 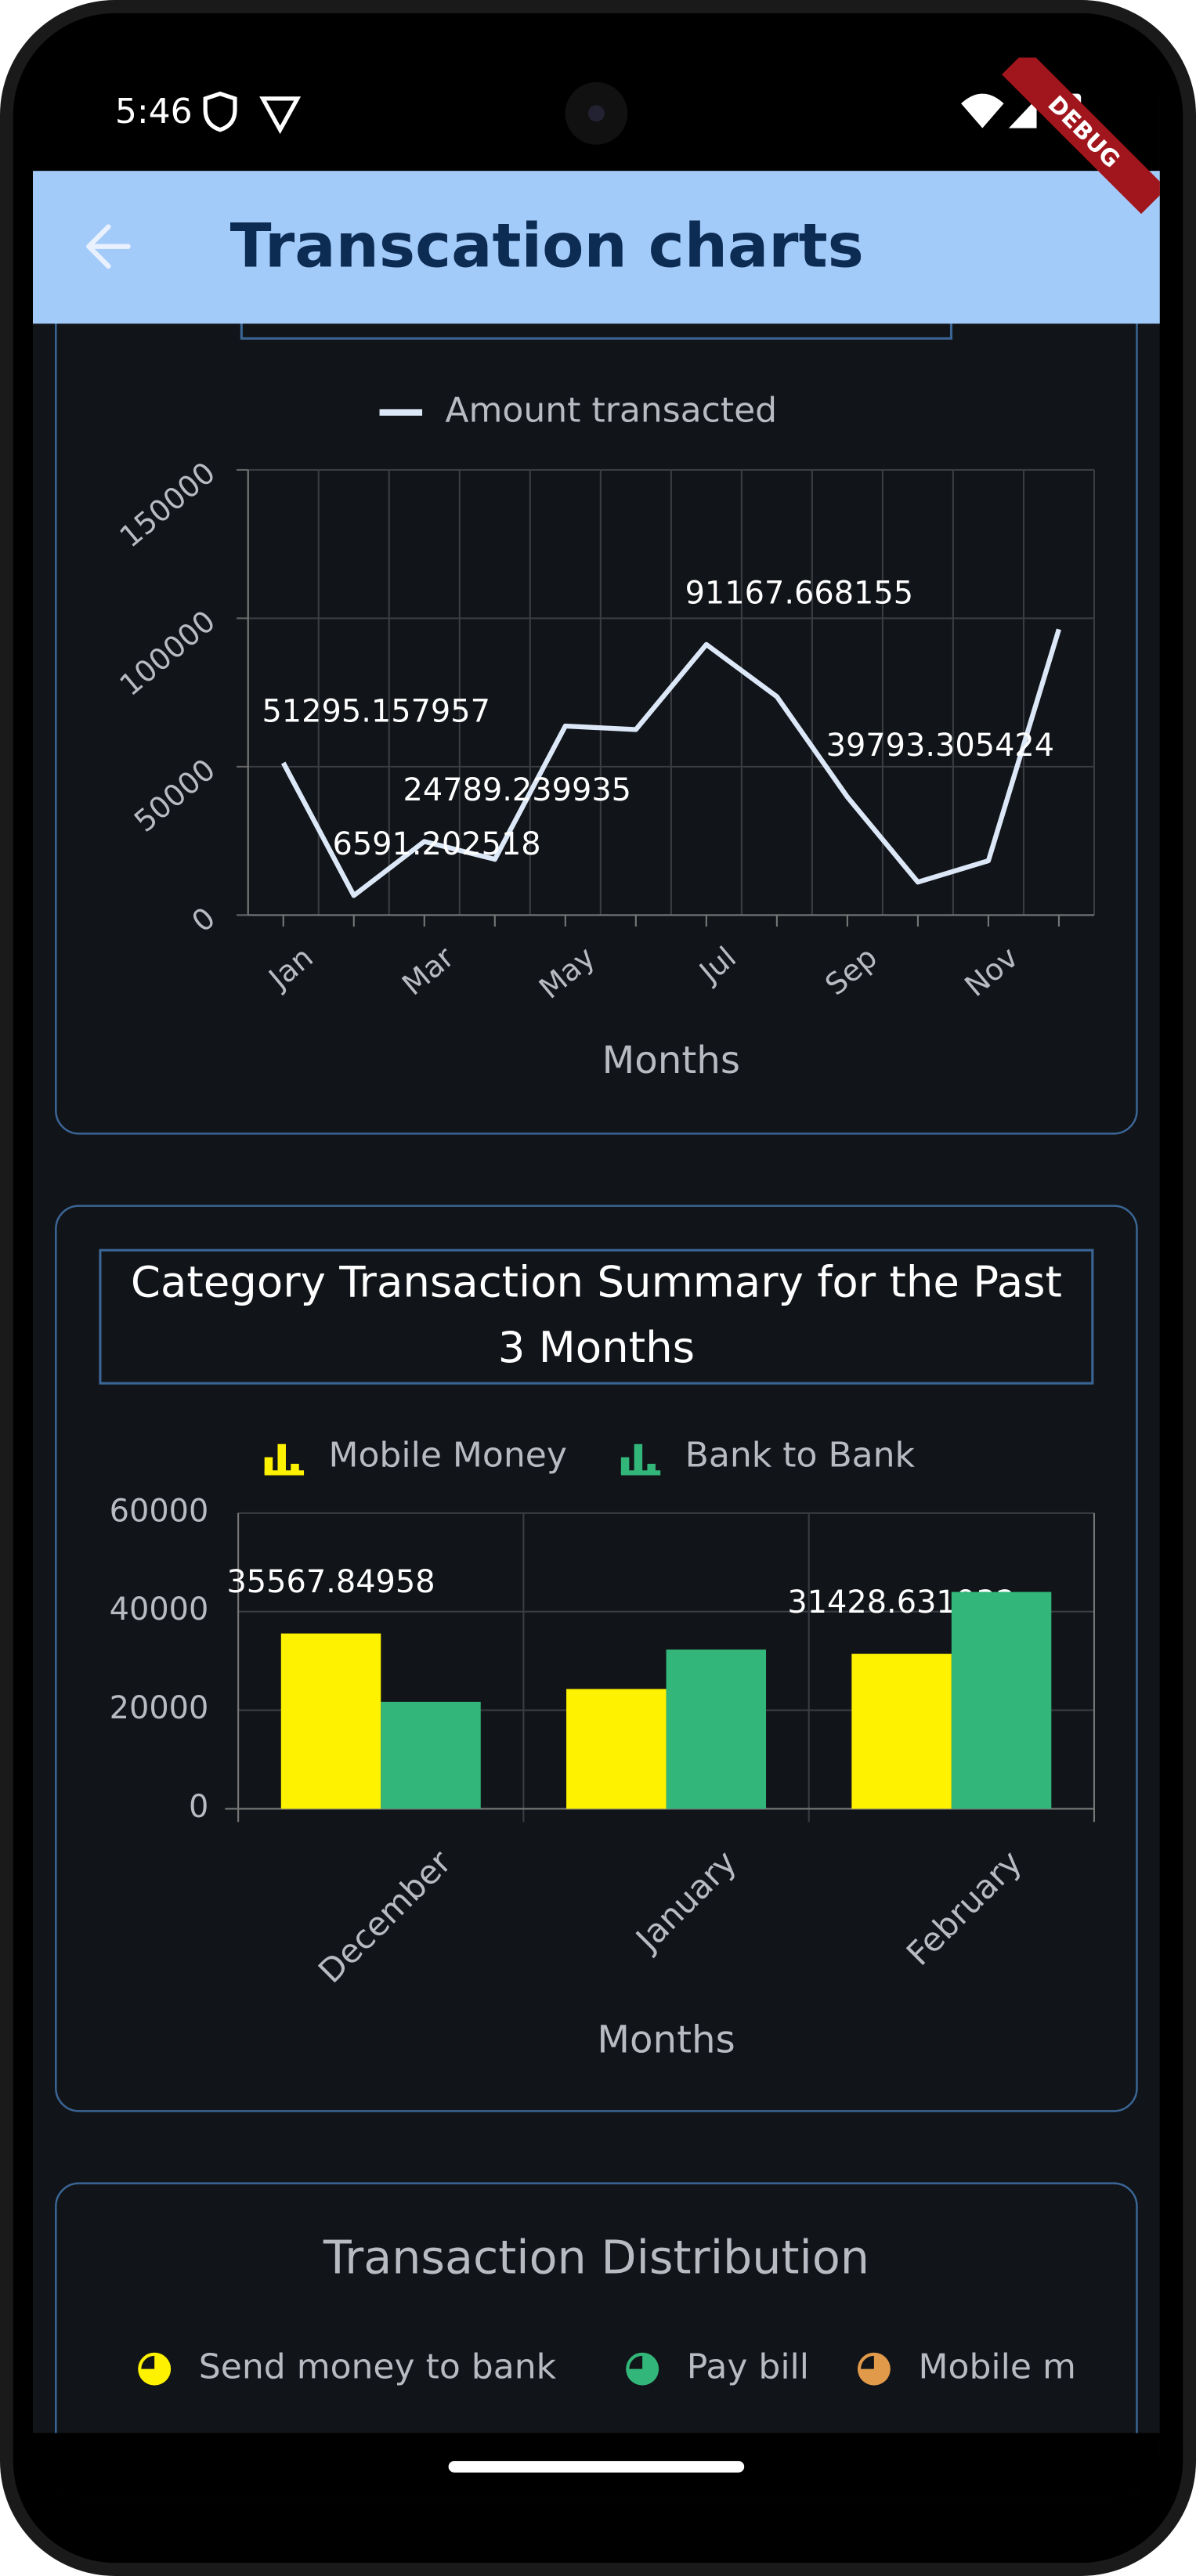 What do you see at coordinates (547, 246) in the screenshot?
I see `app-bar-title: Transcation charts` at bounding box center [547, 246].